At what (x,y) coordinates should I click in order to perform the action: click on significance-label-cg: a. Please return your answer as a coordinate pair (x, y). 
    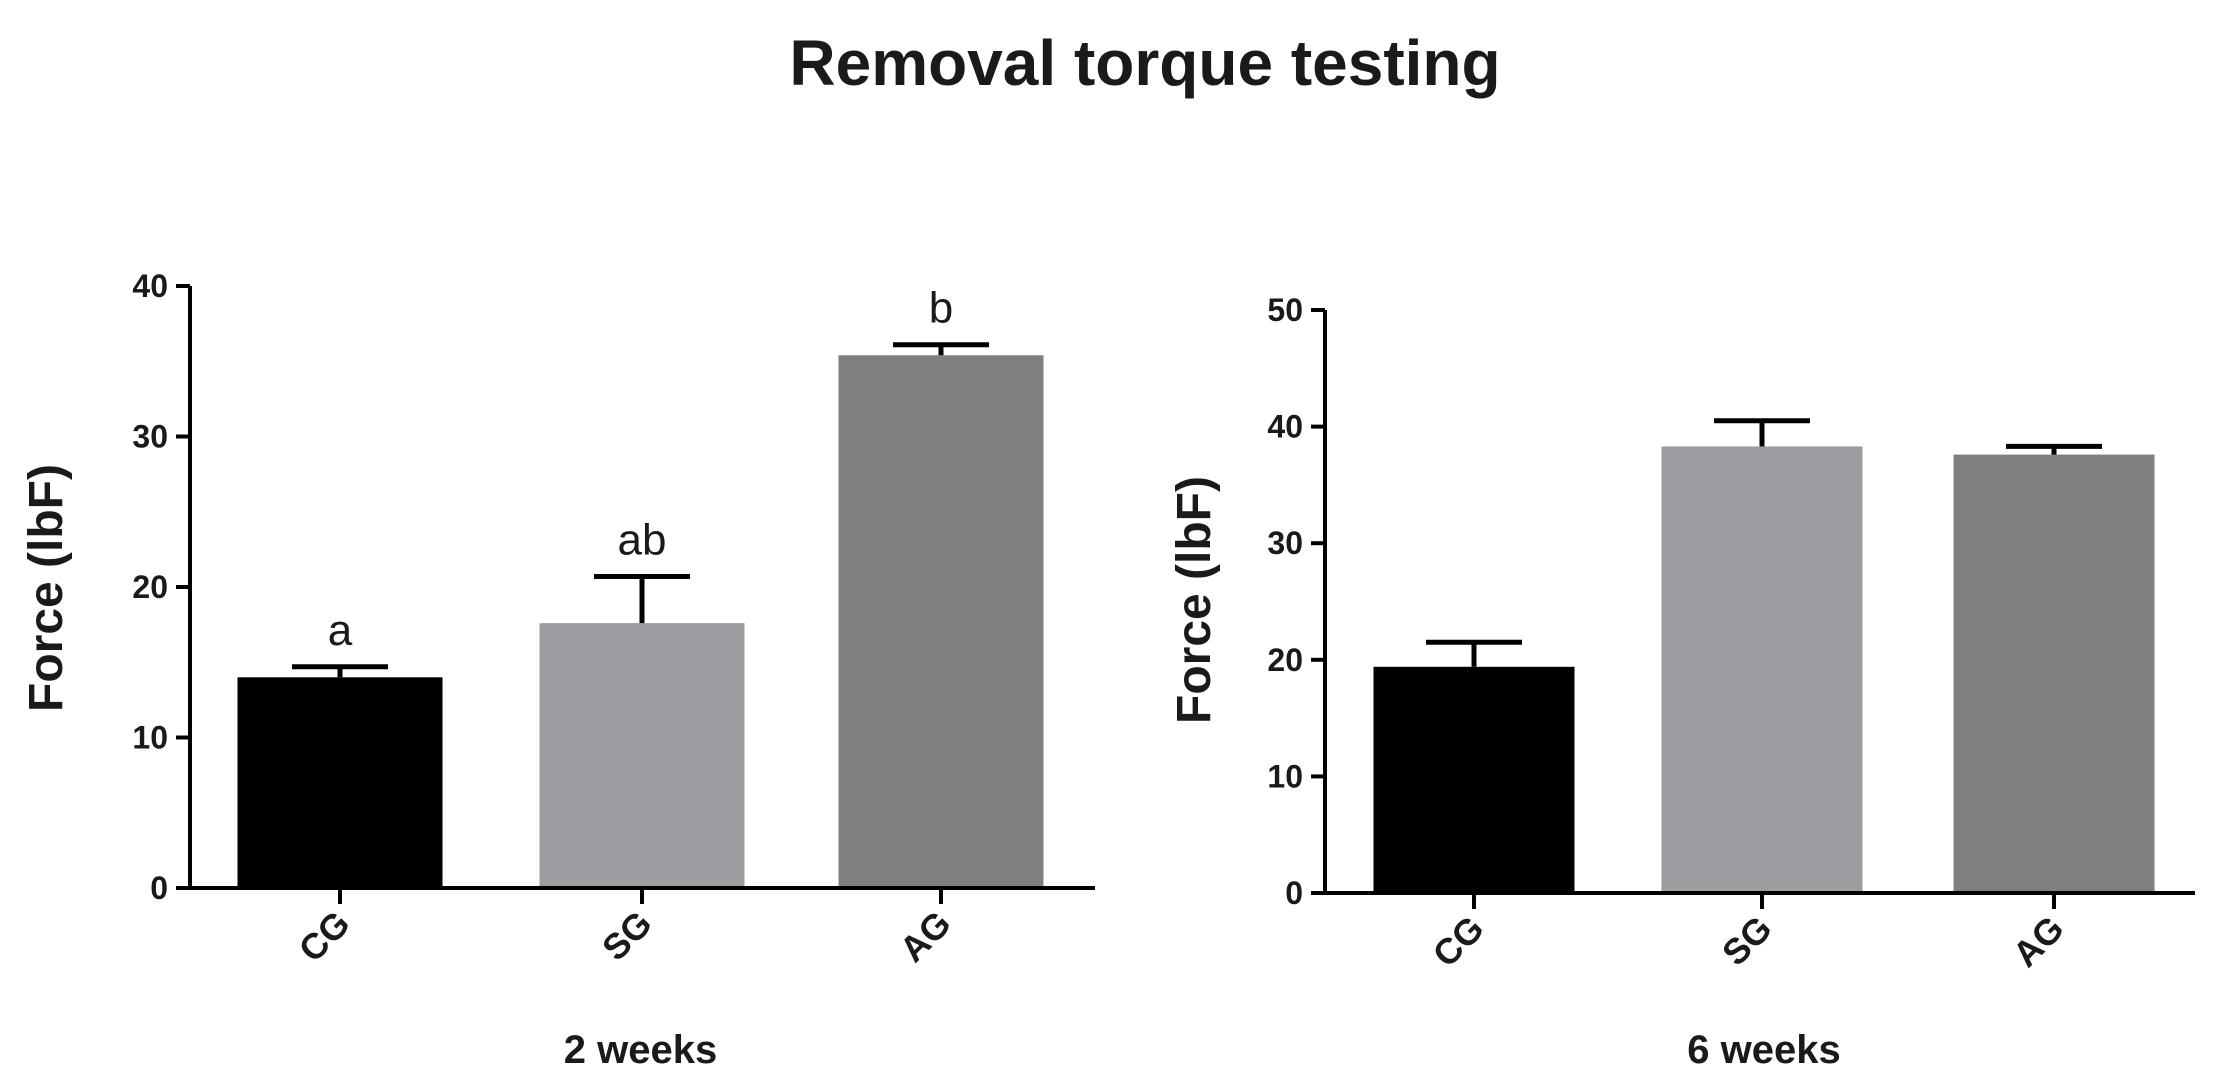
    Looking at the image, I should click on (340, 630).